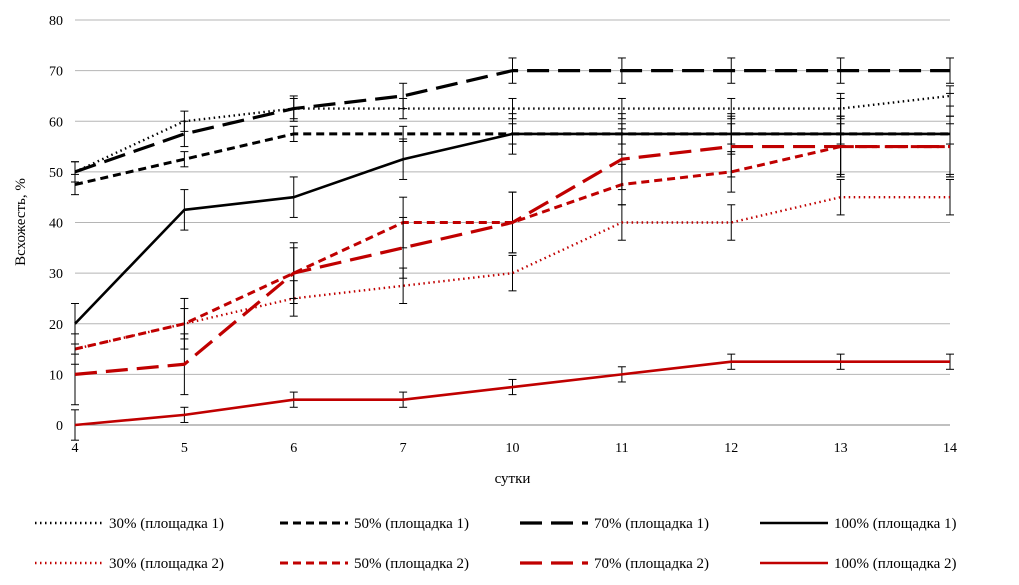 The image size is (1019, 585). Describe the element at coordinates (895, 564) in the screenshot. I see `legend-label: 100% (площадка 2)` at that location.